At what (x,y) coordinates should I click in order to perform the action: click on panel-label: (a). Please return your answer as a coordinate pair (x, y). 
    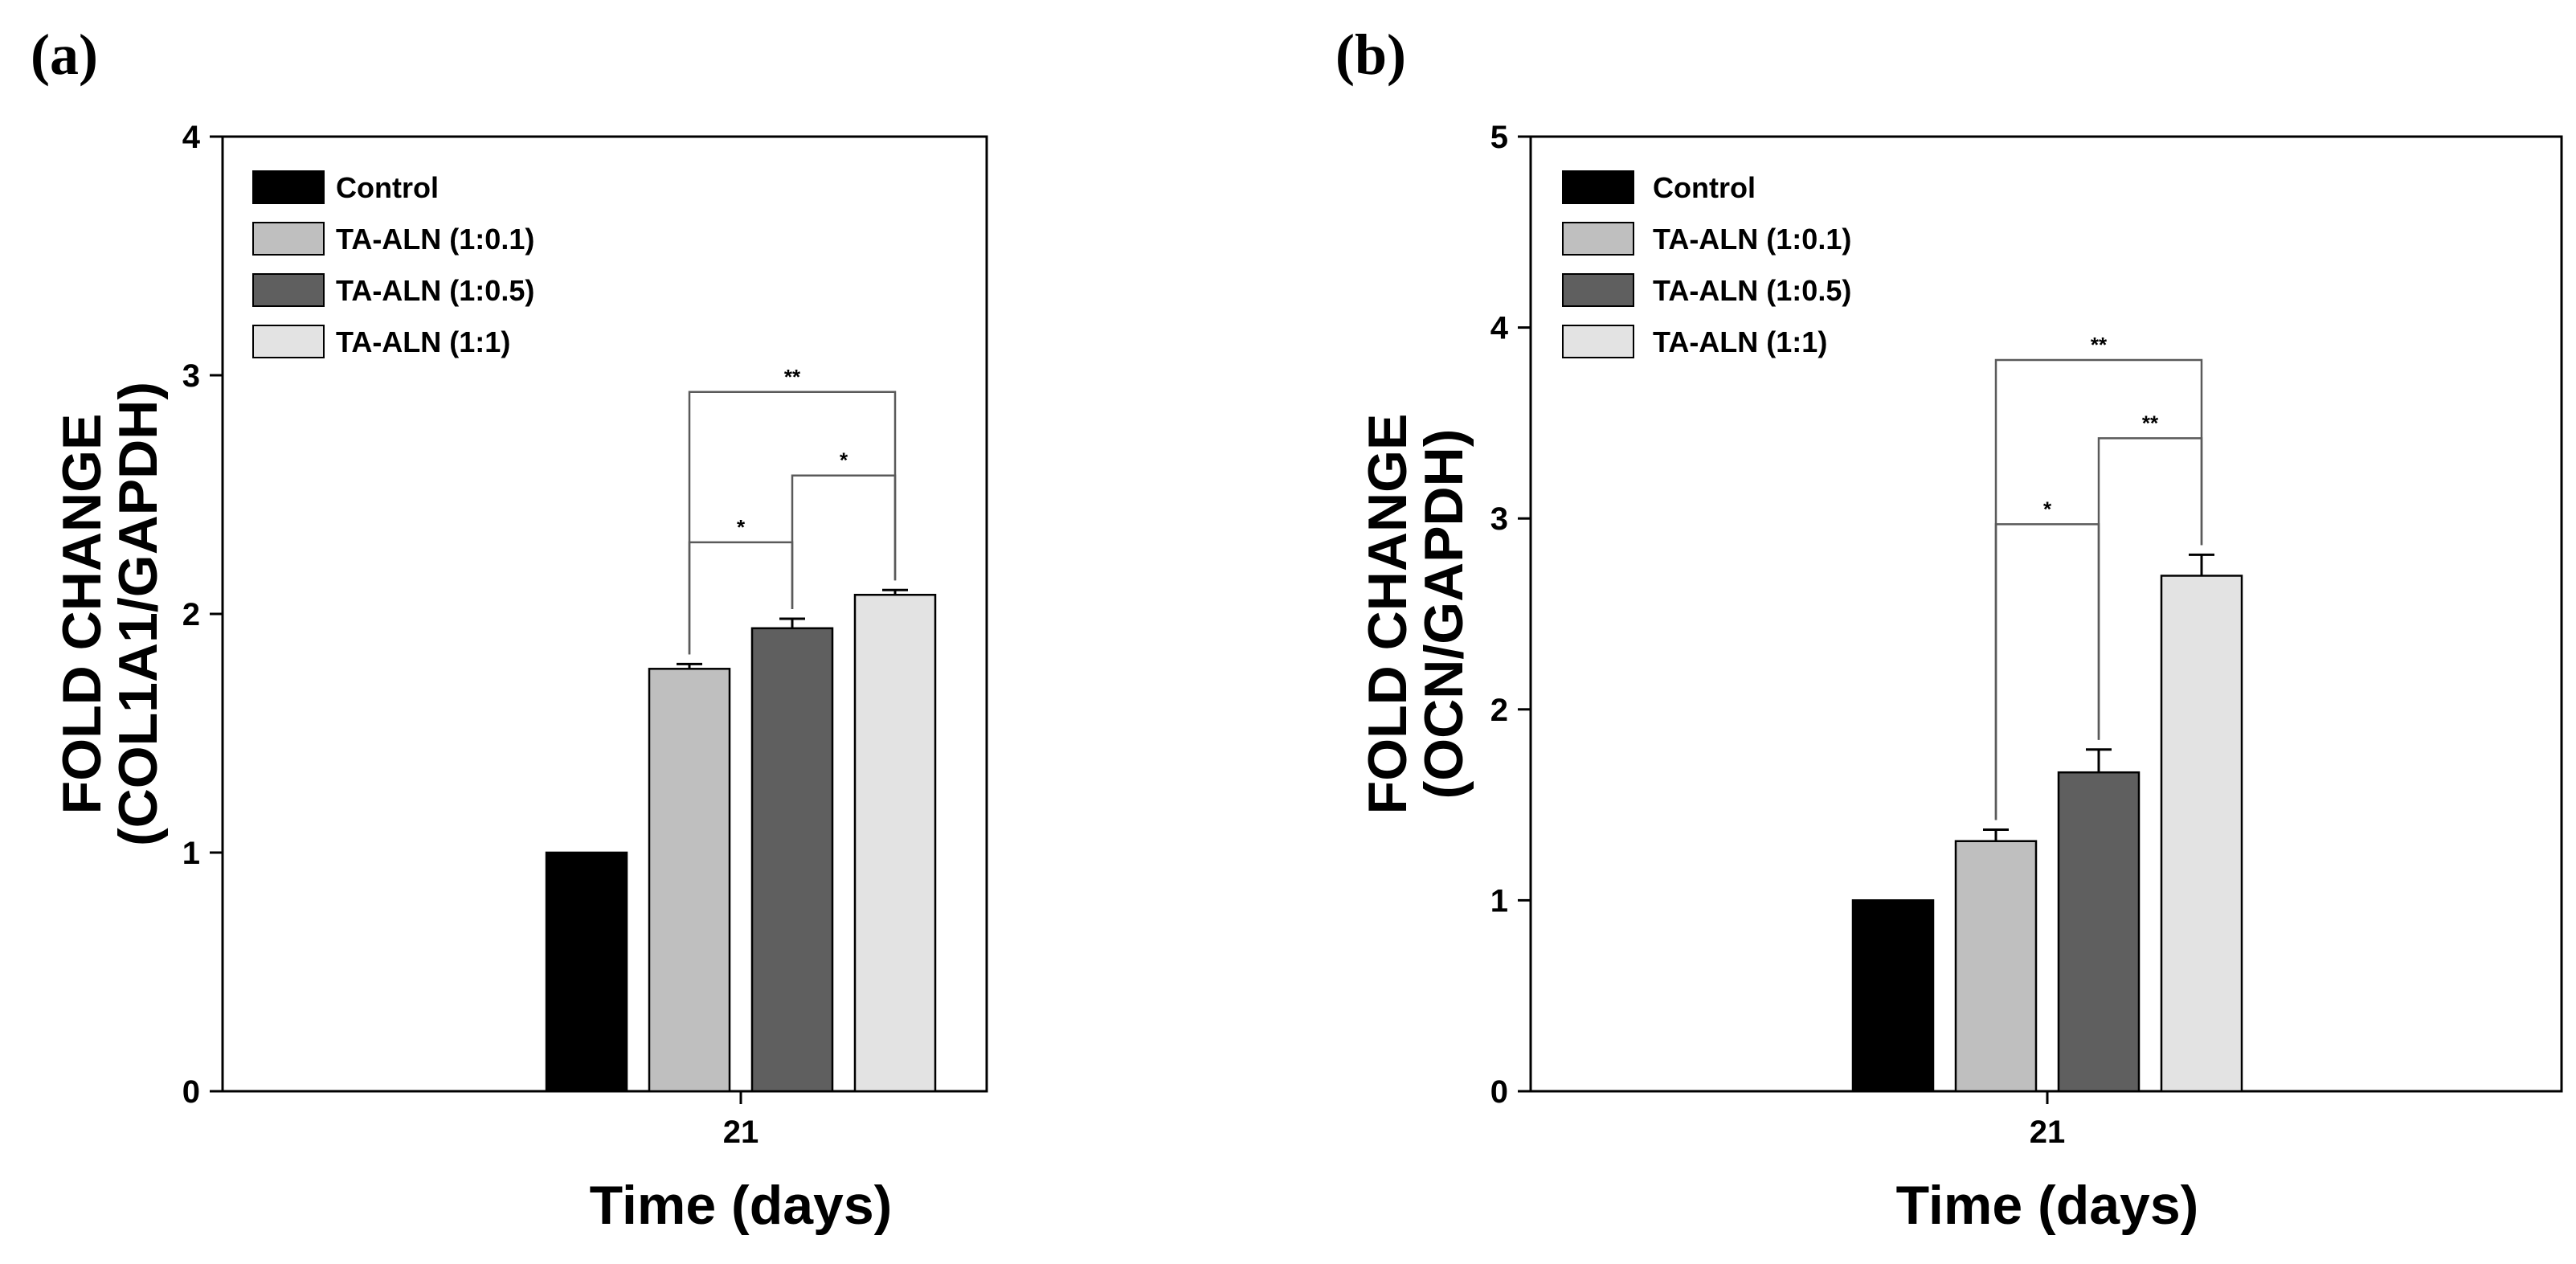
    Looking at the image, I should click on (64, 55).